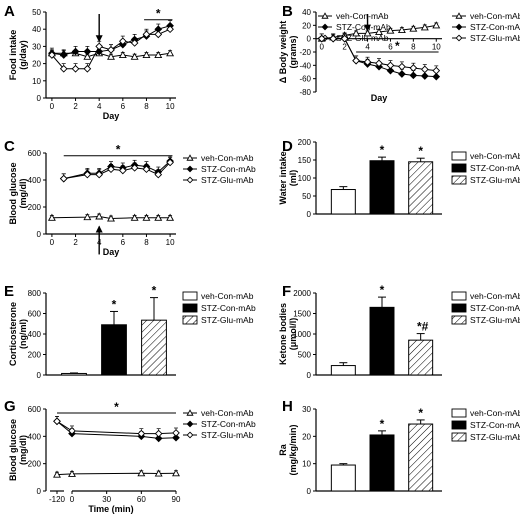 The height and width of the screenshot is (521, 520). What do you see at coordinates (302, 314) in the screenshot?
I see `y-tick-label: 1500` at bounding box center [302, 314].